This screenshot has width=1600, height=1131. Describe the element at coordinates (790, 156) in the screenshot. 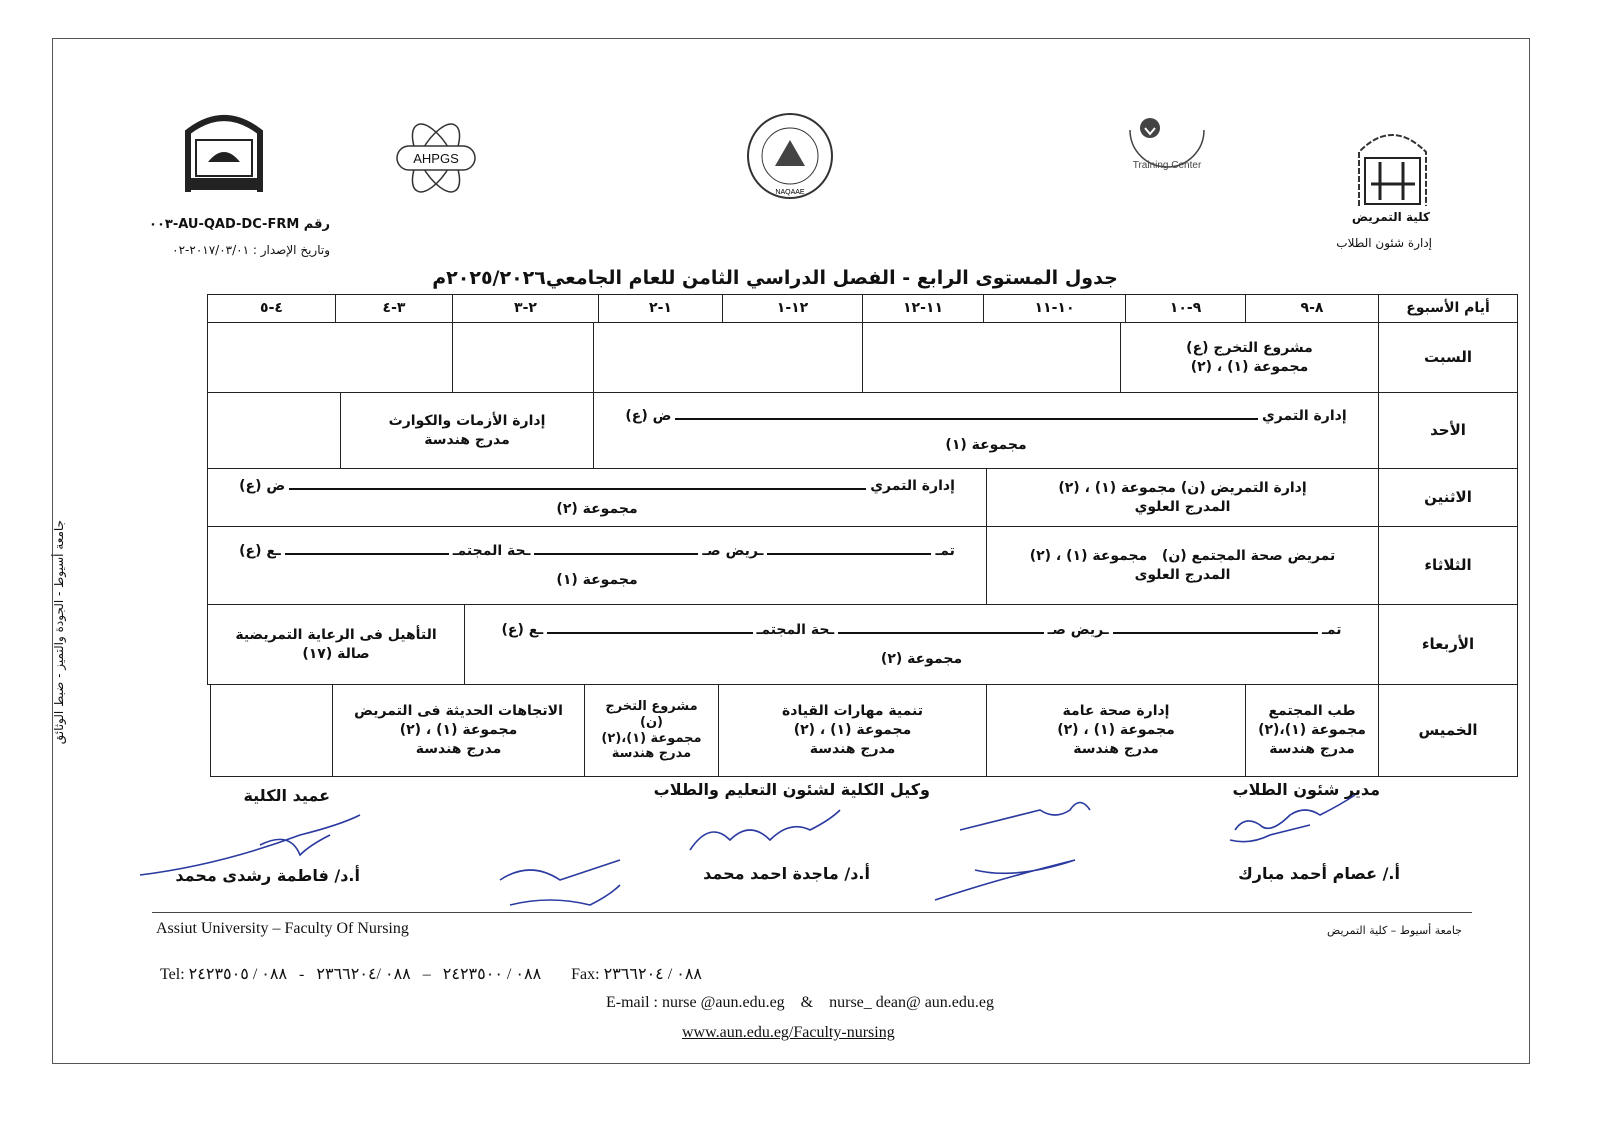

I see `naqaae-logo: NAQAAE` at that location.